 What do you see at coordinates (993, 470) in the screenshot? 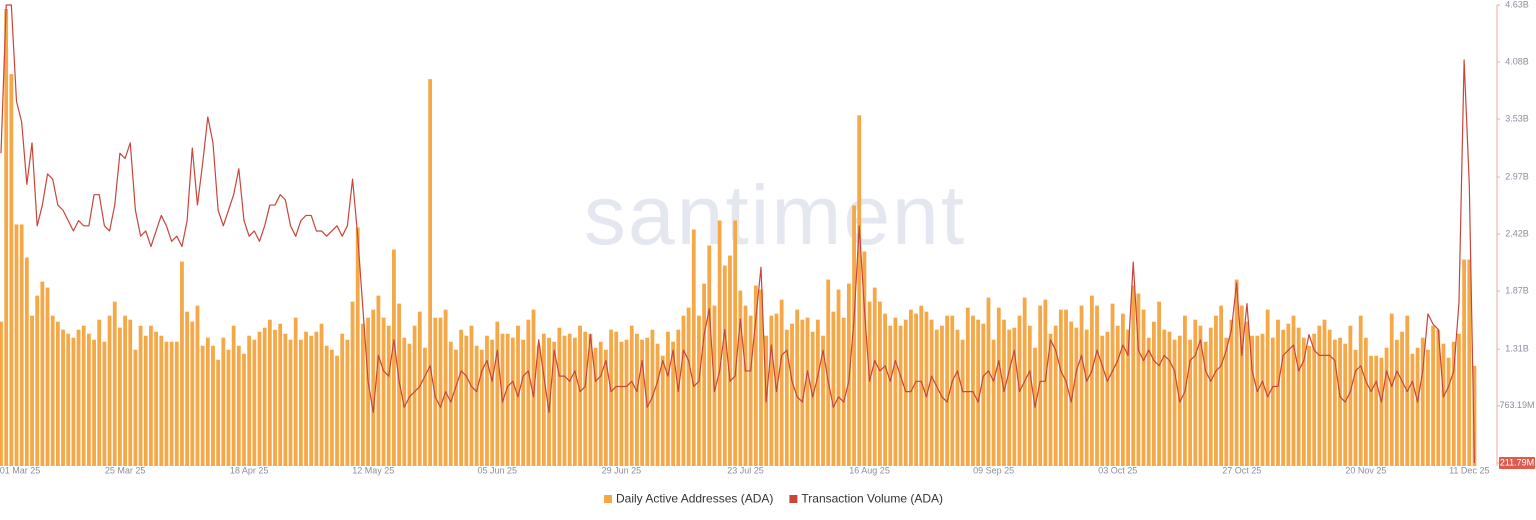
I see `x-tick-label: 09 Sep 25` at bounding box center [993, 470].